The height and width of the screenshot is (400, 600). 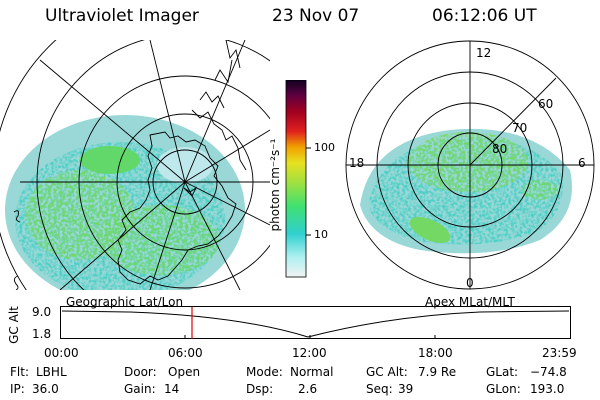 What do you see at coordinates (184, 372) in the screenshot?
I see `door-value: Open` at bounding box center [184, 372].